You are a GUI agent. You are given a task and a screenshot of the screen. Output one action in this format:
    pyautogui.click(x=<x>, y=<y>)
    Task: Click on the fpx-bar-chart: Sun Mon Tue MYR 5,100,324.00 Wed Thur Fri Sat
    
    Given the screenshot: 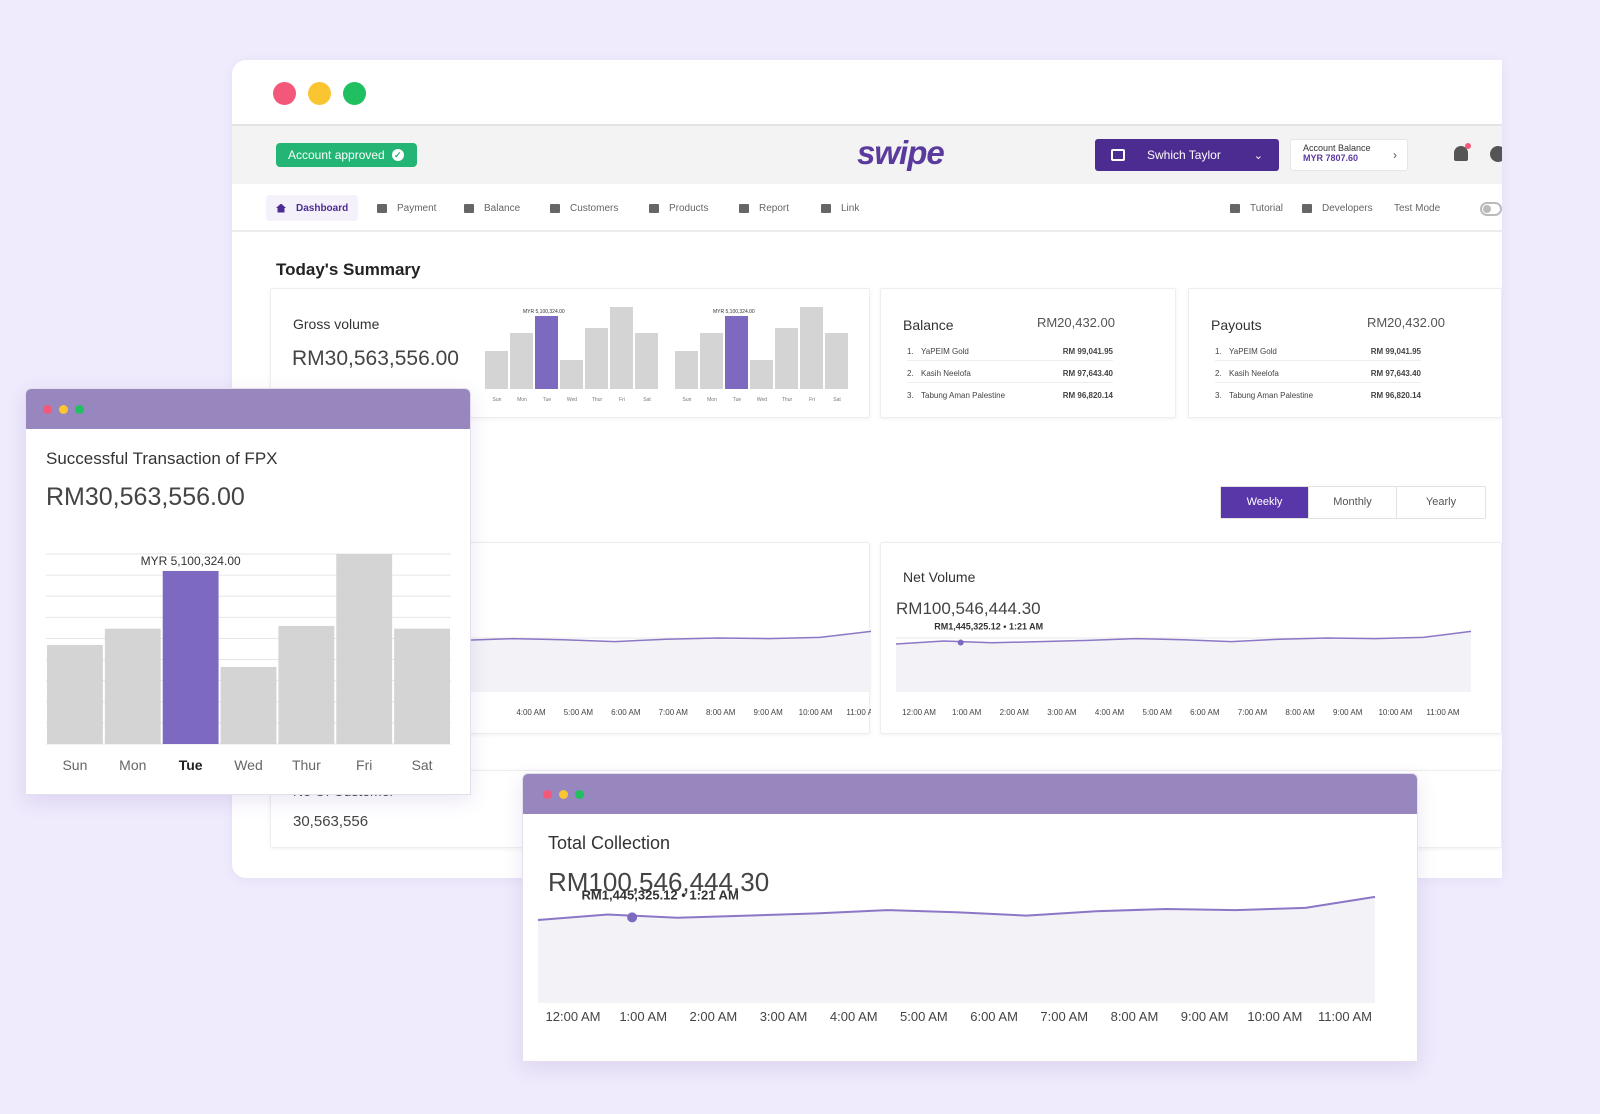 What is the action you would take?
    pyautogui.click(x=248, y=663)
    